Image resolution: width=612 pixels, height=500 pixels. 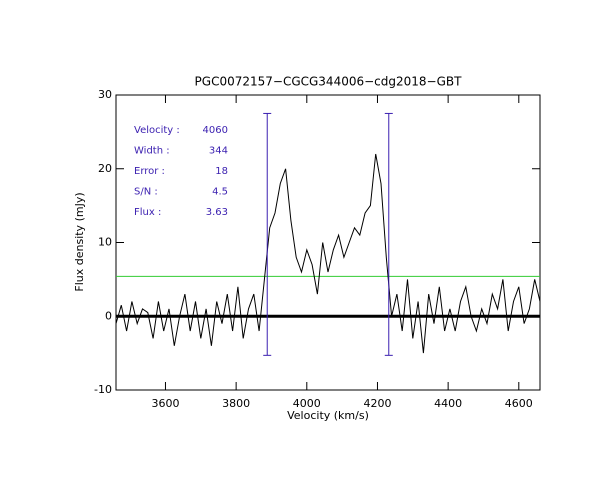 I want to click on x-tick-label: 4600, so click(x=519, y=403).